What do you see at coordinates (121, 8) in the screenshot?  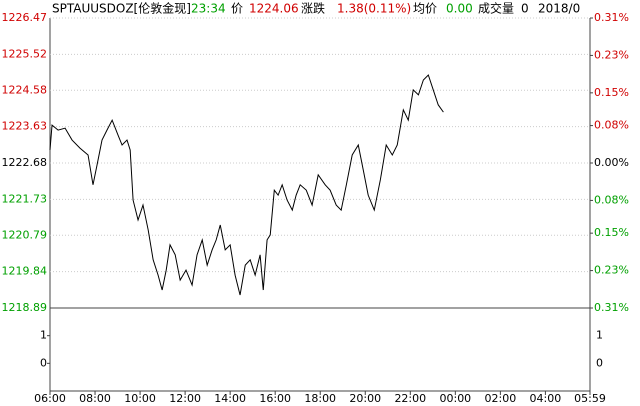 I see `symbol: SPTAUUSDOZ[伦敦金现]` at bounding box center [121, 8].